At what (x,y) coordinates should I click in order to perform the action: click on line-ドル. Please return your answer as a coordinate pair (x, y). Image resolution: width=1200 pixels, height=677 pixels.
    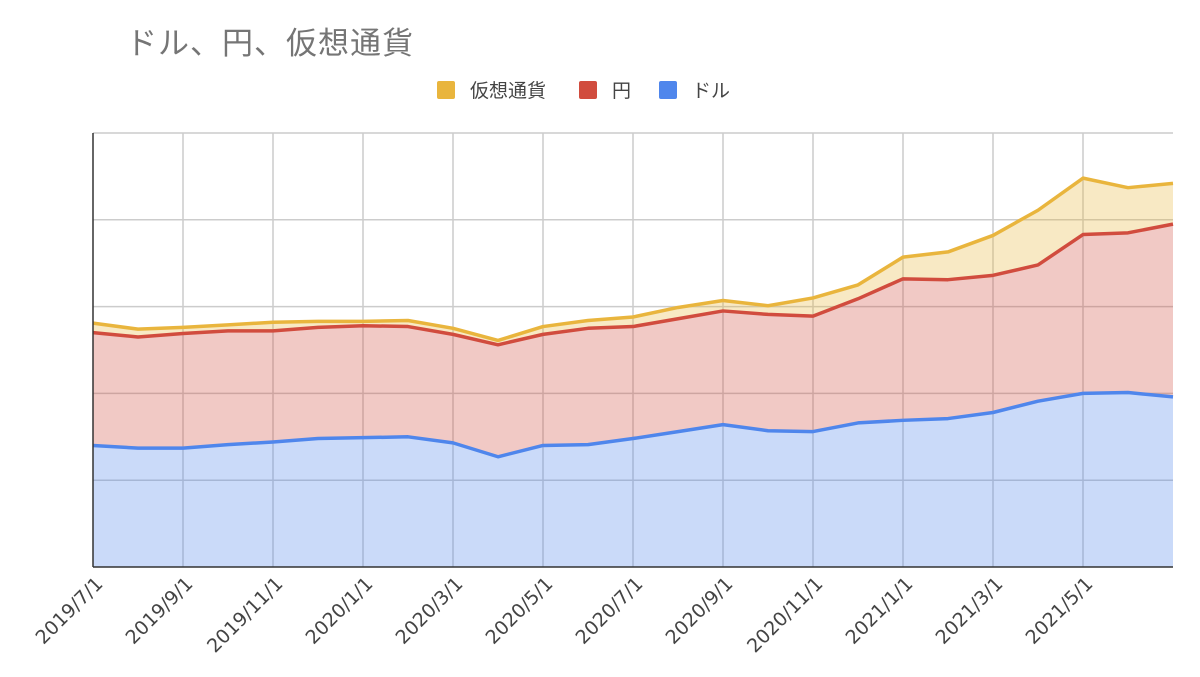
    Looking at the image, I should click on (633, 424).